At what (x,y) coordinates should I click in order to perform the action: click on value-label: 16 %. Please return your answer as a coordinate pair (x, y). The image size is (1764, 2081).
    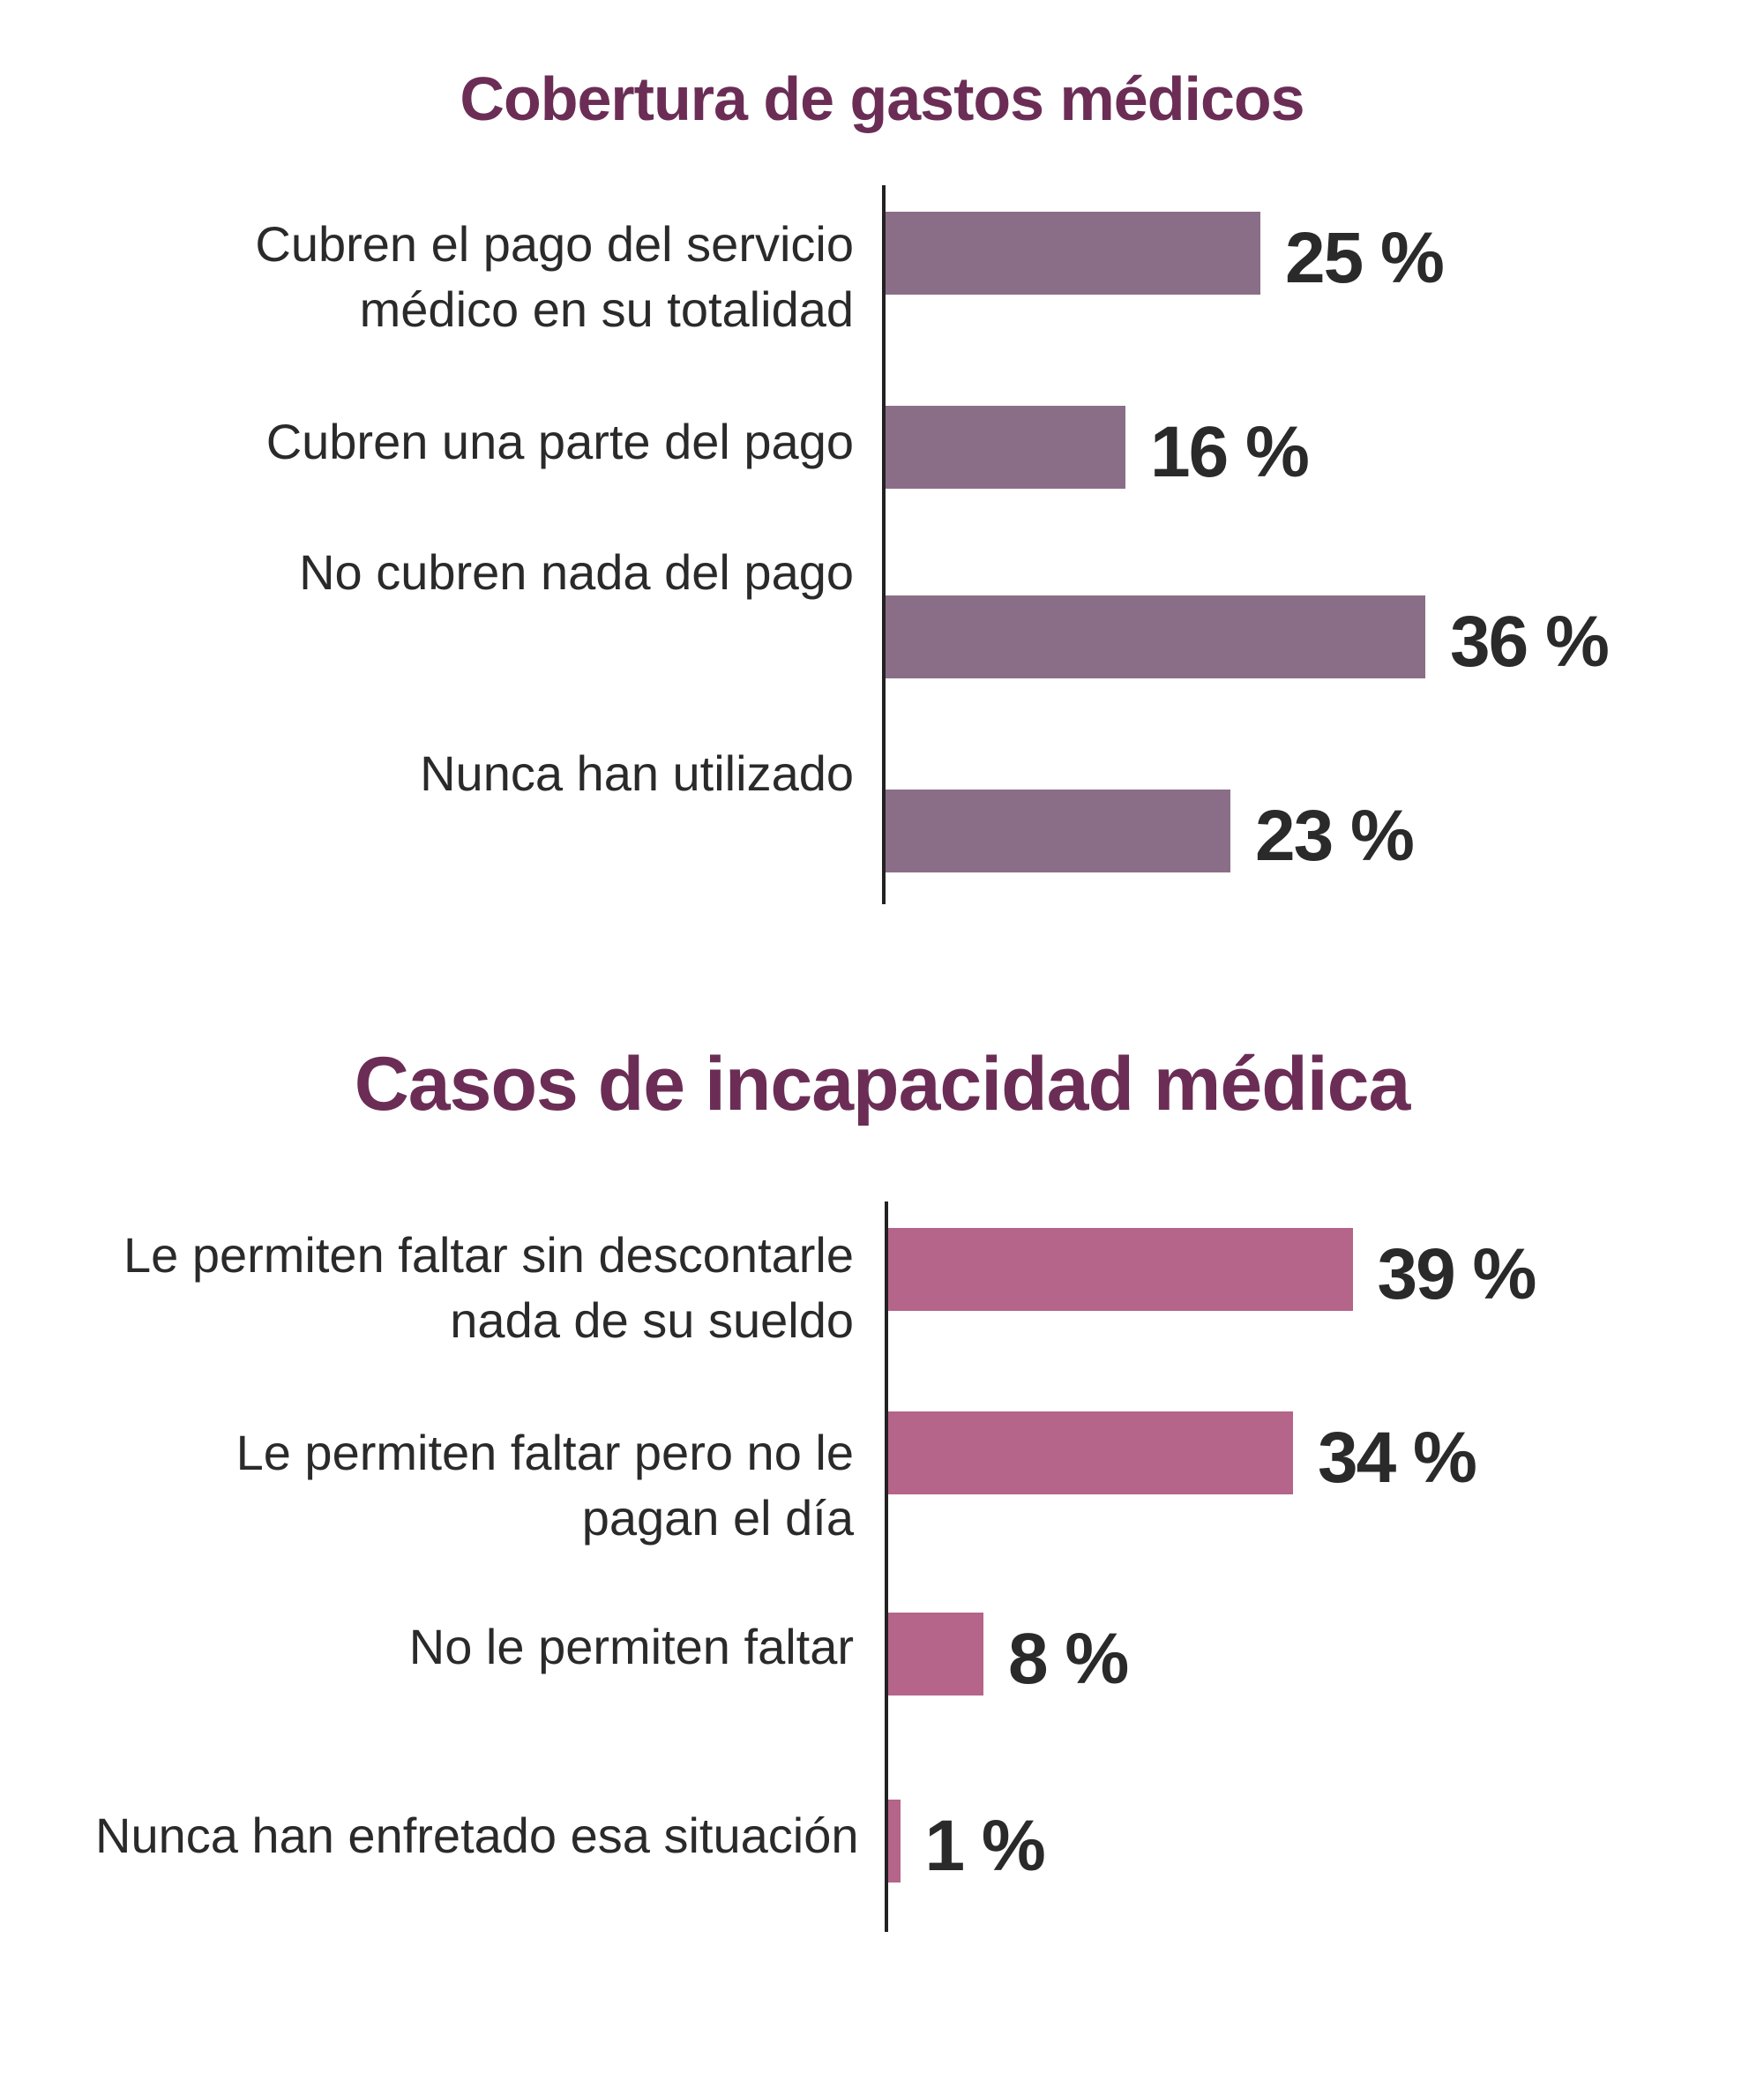
    Looking at the image, I should click on (1230, 452).